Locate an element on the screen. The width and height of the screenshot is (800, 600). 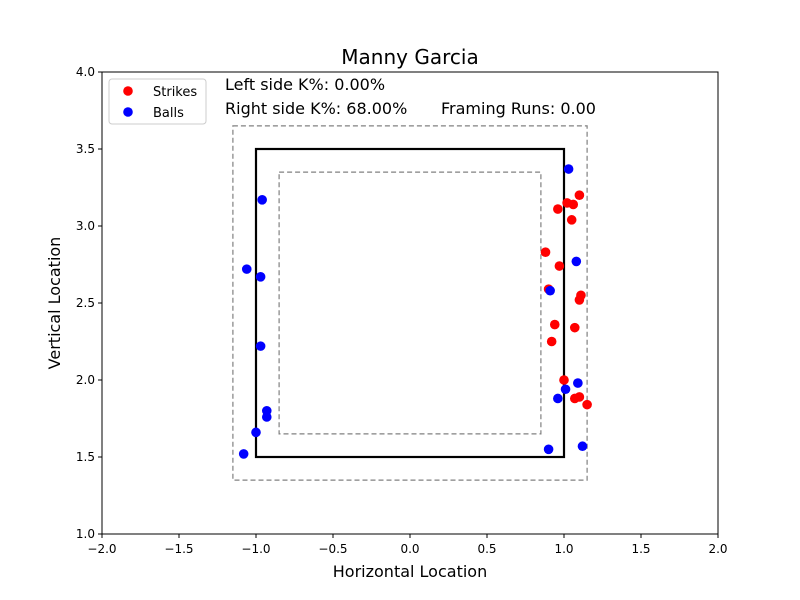
y-tick-label: 2.0 is located at coordinates (85, 380).